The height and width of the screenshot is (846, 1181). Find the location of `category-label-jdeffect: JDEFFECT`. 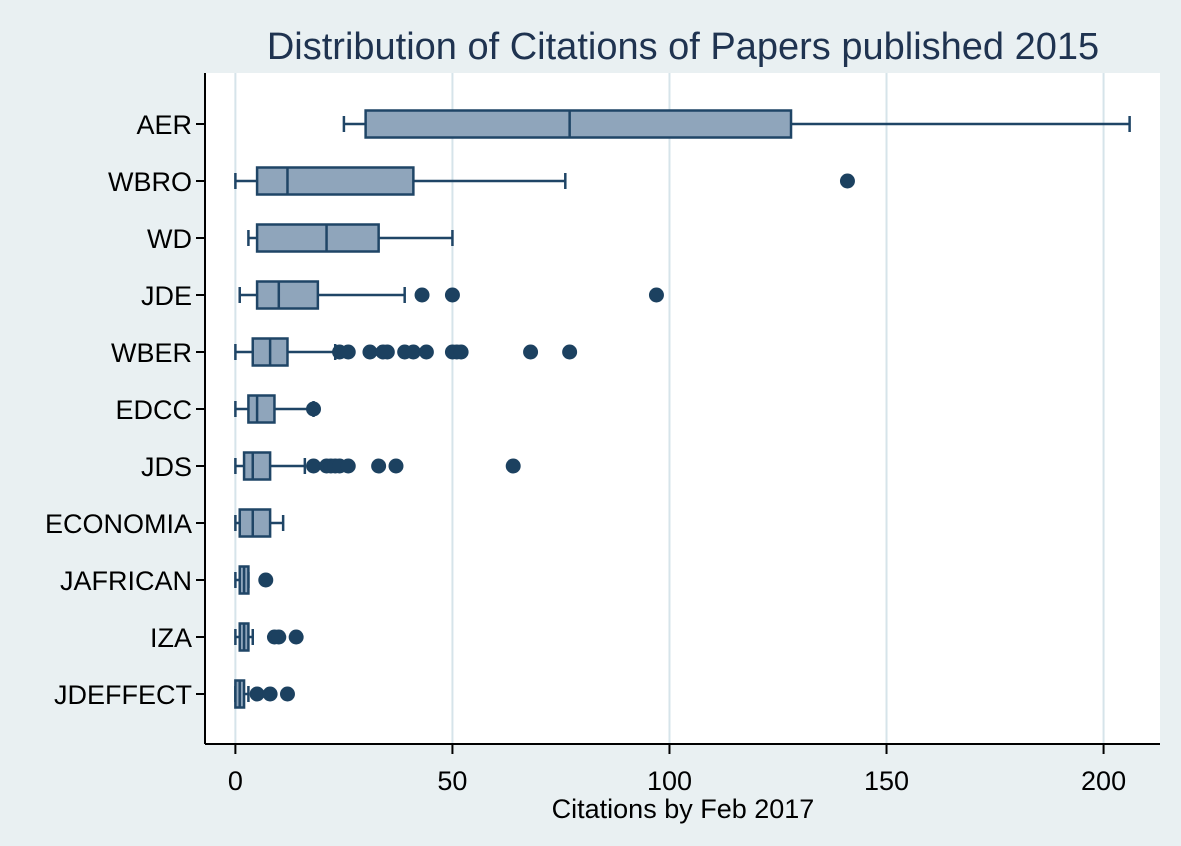

category-label-jdeffect: JDEFFECT is located at coordinates (123, 695).